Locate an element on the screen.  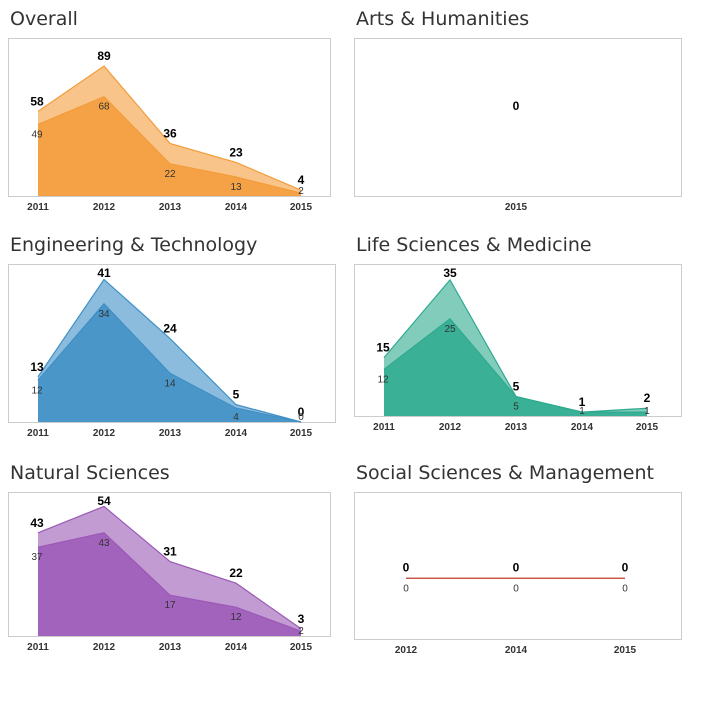
data-label-secondary: 5 is located at coordinates (516, 407).